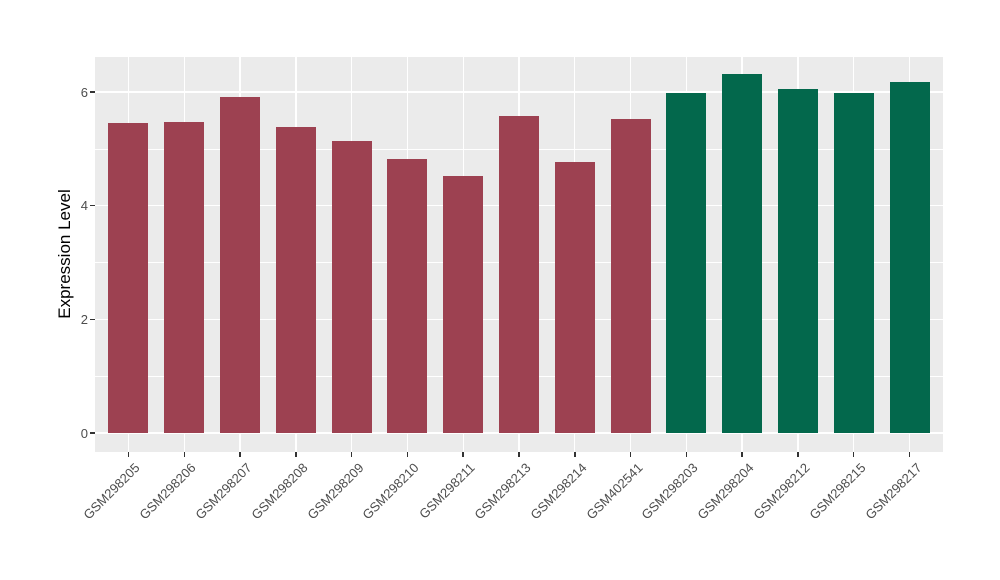 The image size is (1000, 580). What do you see at coordinates (279, 491) in the screenshot?
I see `x-tick-label-GSM298208: GSM298208` at bounding box center [279, 491].